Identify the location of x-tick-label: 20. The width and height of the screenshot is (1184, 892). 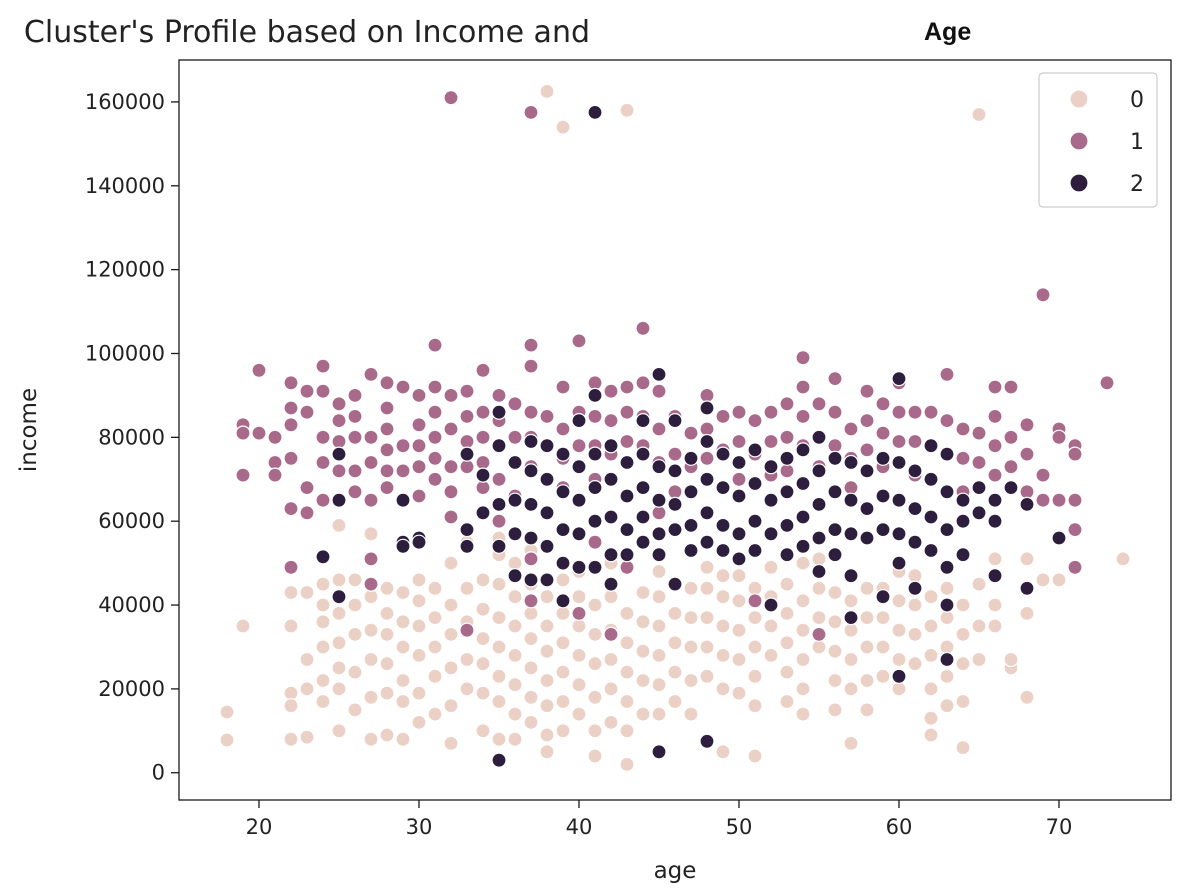
(259, 827).